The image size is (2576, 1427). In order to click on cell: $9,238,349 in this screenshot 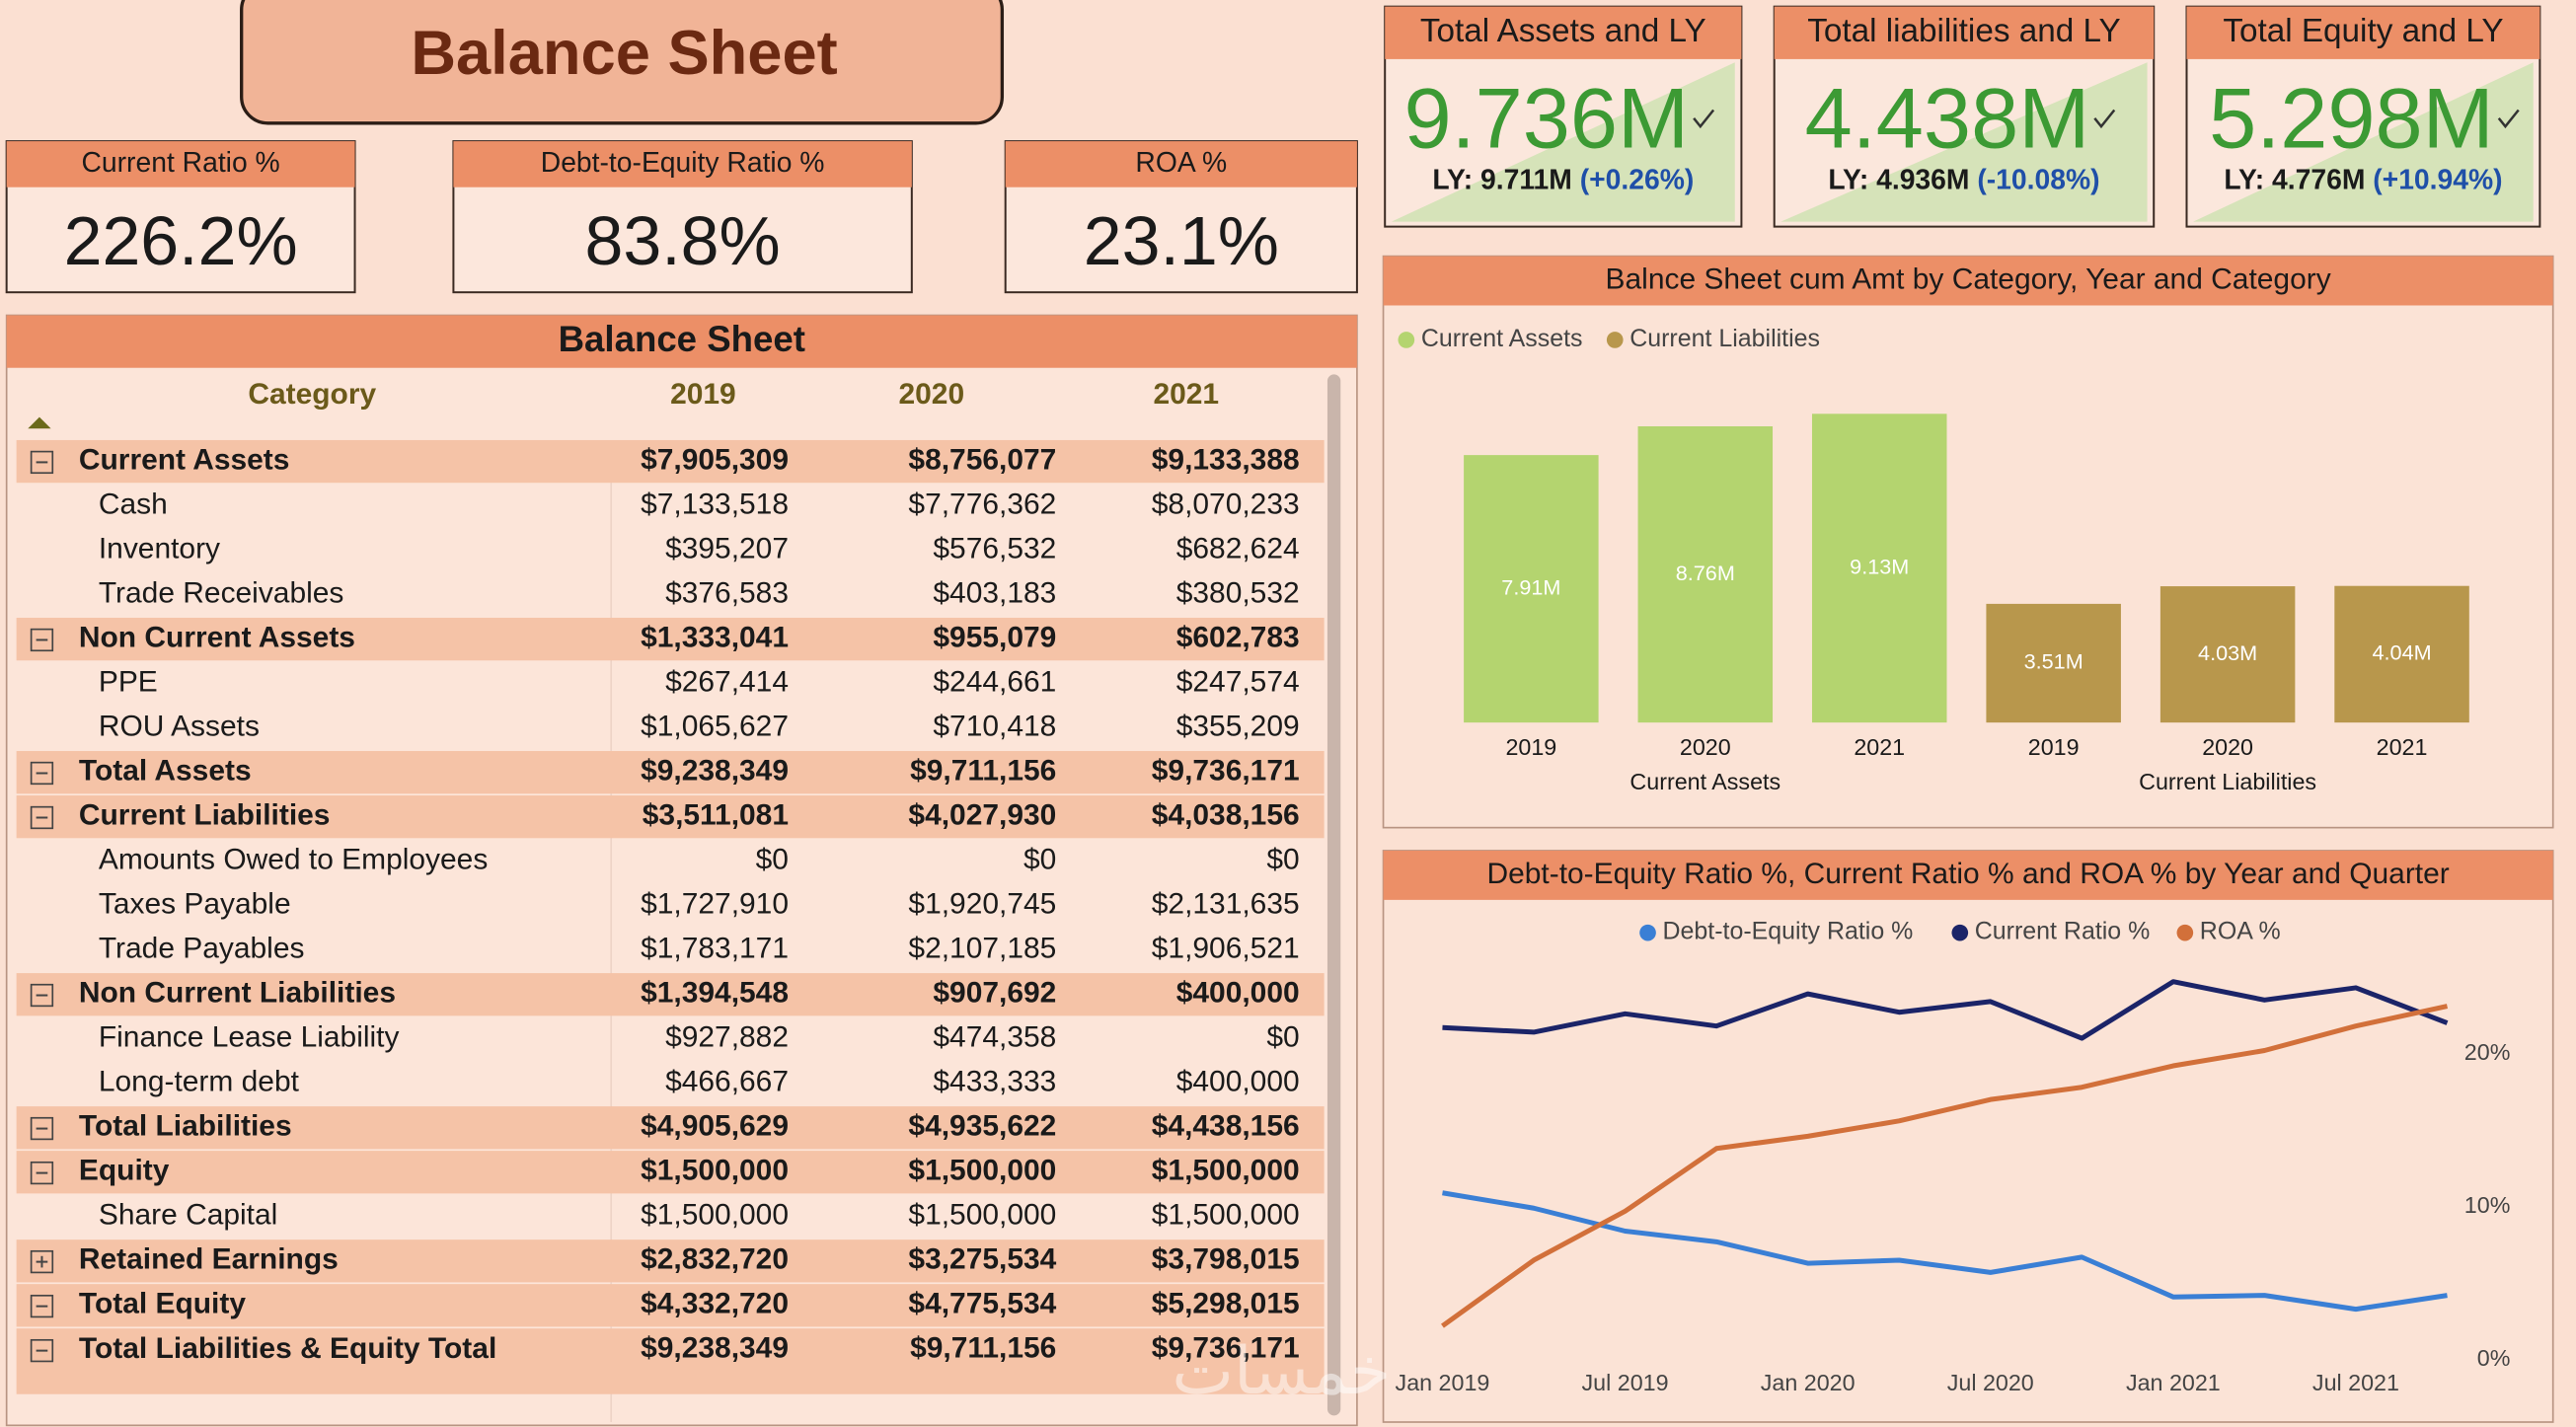, I will do `click(715, 771)`.